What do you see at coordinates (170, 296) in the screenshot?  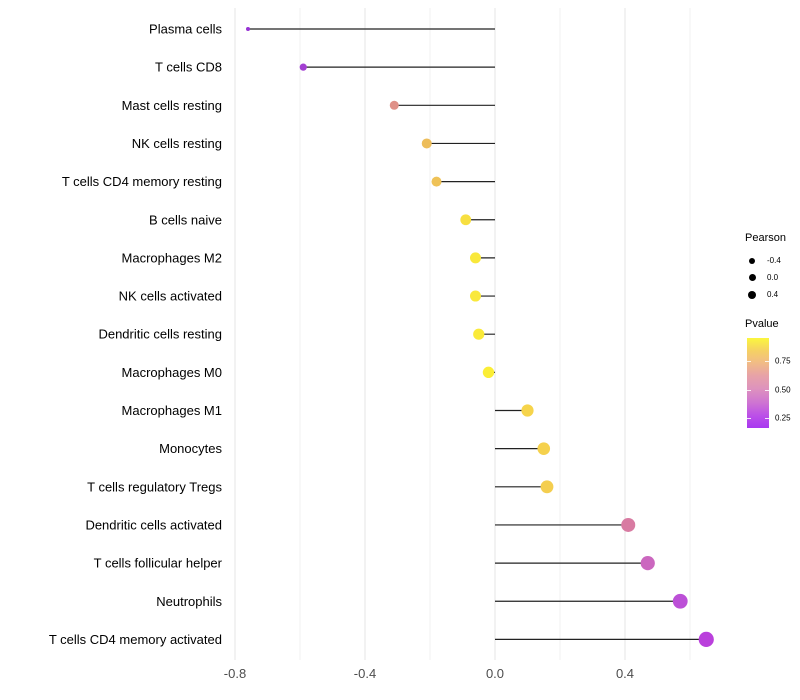 I see `y-axis-label: NK cells activated` at bounding box center [170, 296].